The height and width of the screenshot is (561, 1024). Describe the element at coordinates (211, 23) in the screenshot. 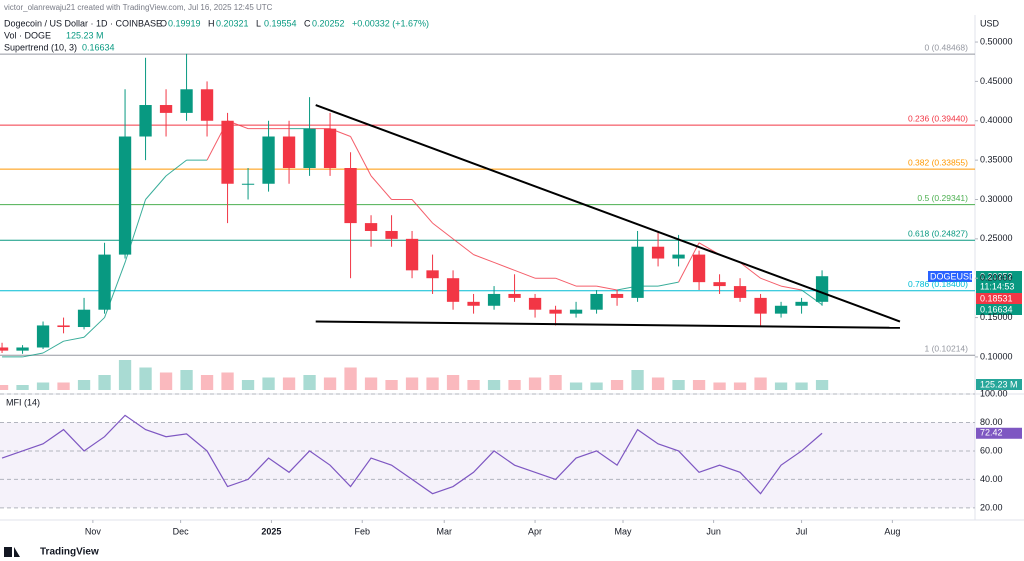

I see `ohlc-key: H` at that location.